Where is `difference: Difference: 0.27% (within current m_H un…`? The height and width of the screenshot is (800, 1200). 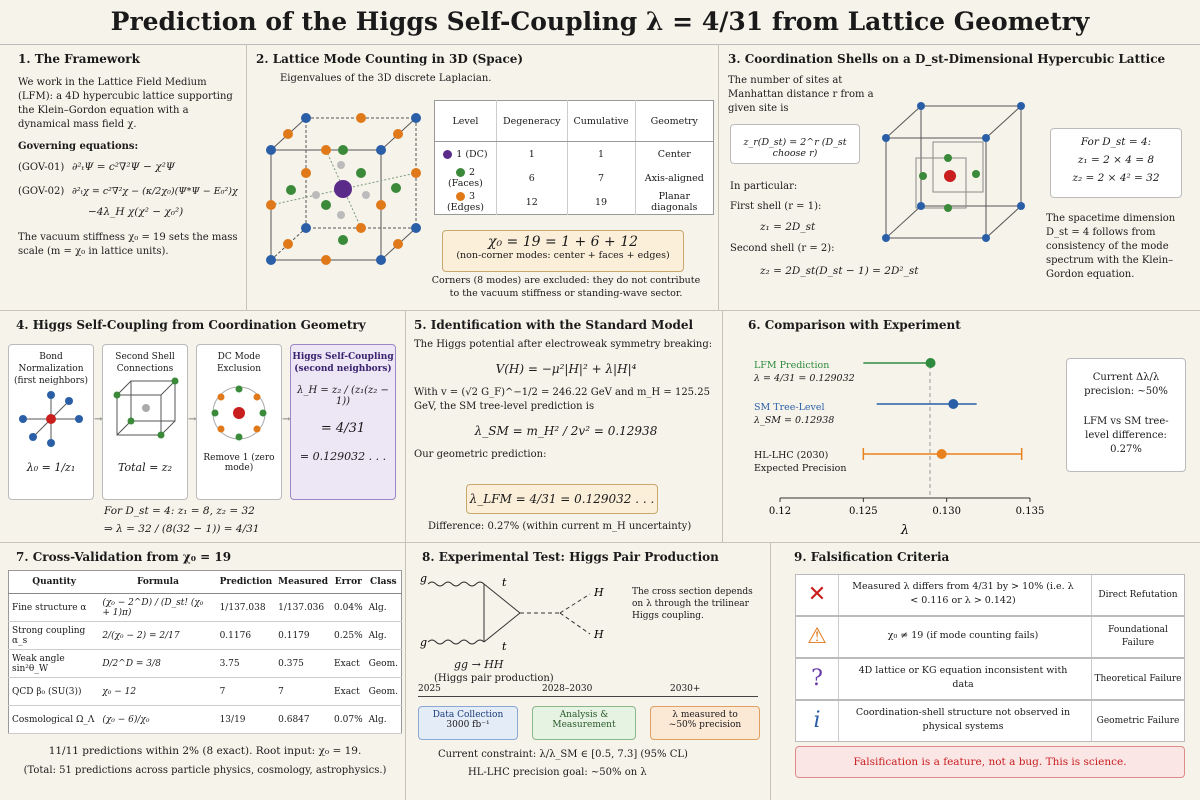 difference: Difference: 0.27% (within current m_H un… is located at coordinates (560, 526).